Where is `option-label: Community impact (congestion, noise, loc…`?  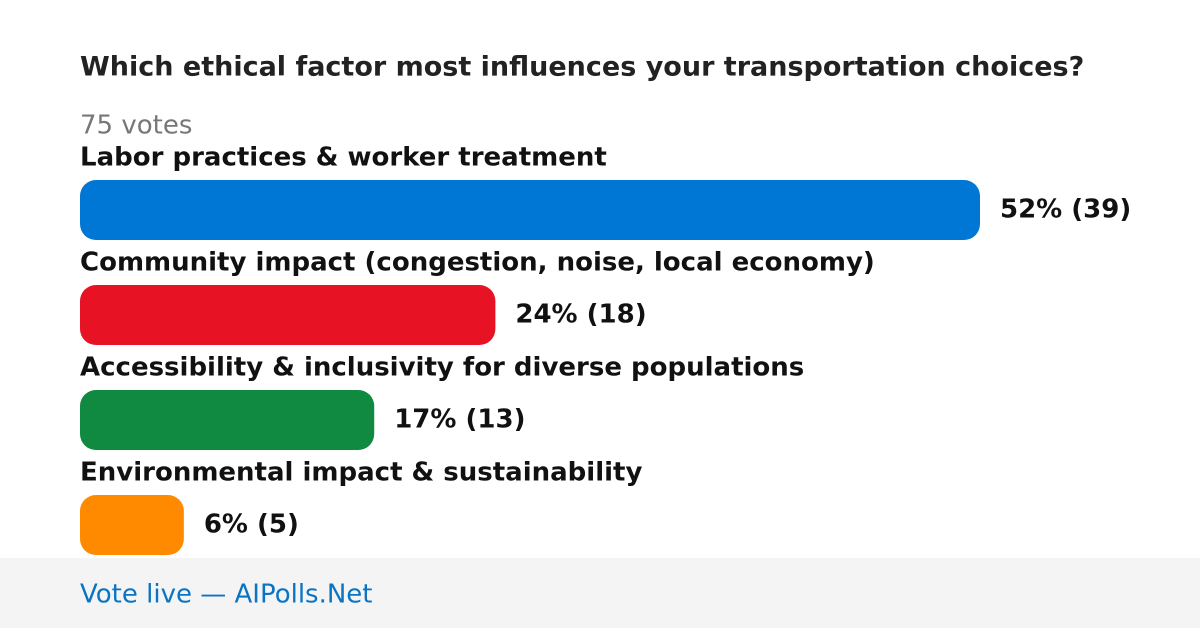 option-label: Community impact (congestion, noise, loc… is located at coordinates (477, 263).